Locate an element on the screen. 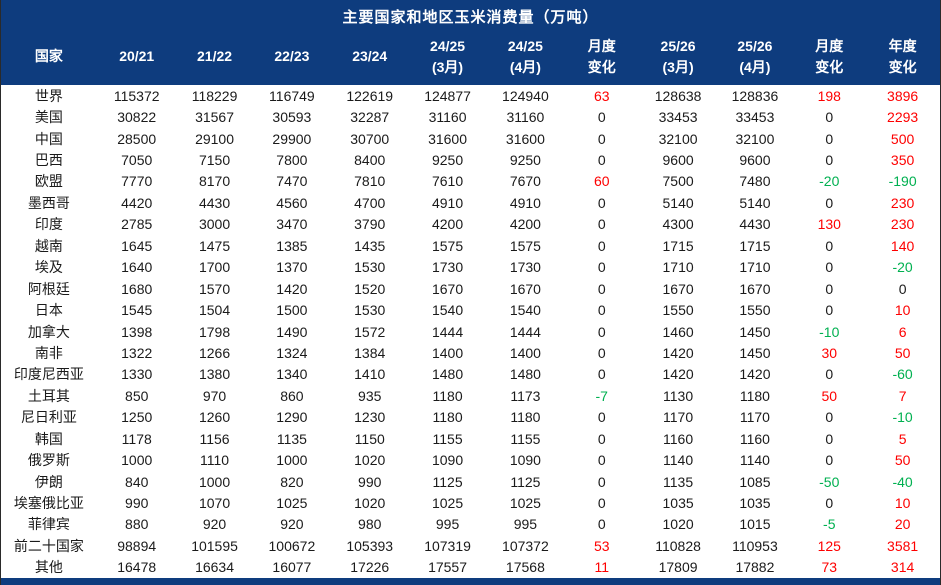 This screenshot has height=585, width=941. cell-value: 30 is located at coordinates (829, 352).